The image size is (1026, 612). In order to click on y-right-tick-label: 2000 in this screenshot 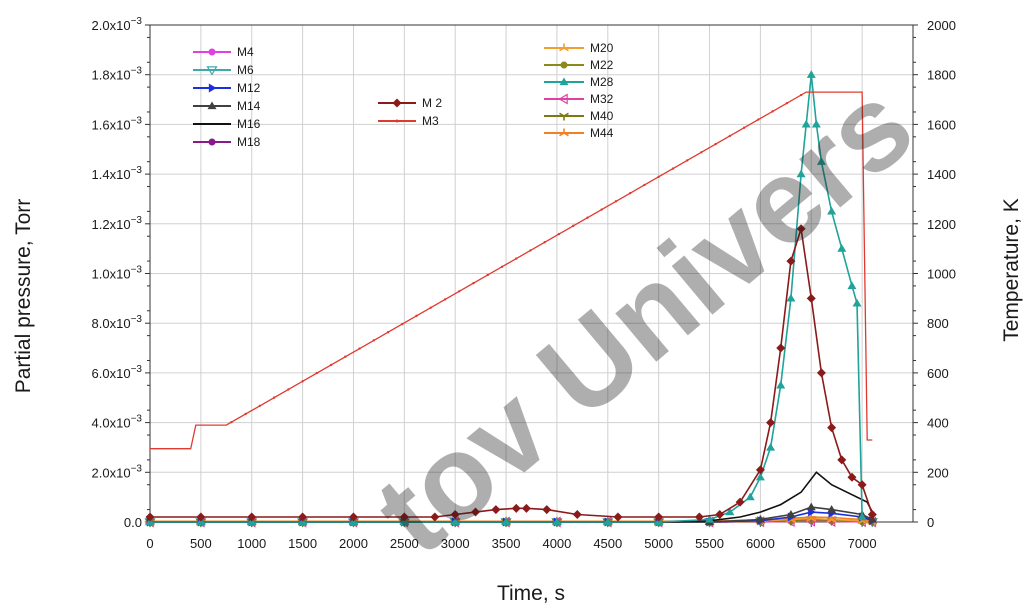, I will do `click(941, 25)`.